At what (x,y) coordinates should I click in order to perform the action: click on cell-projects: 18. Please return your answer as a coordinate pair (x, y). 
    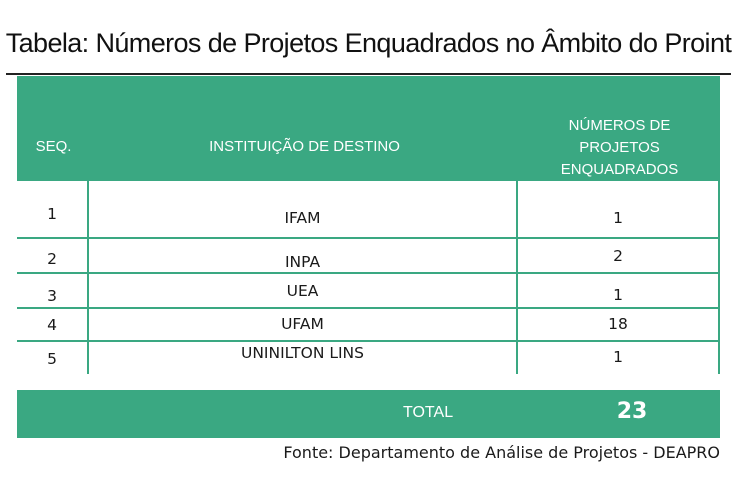
    Looking at the image, I should click on (618, 325).